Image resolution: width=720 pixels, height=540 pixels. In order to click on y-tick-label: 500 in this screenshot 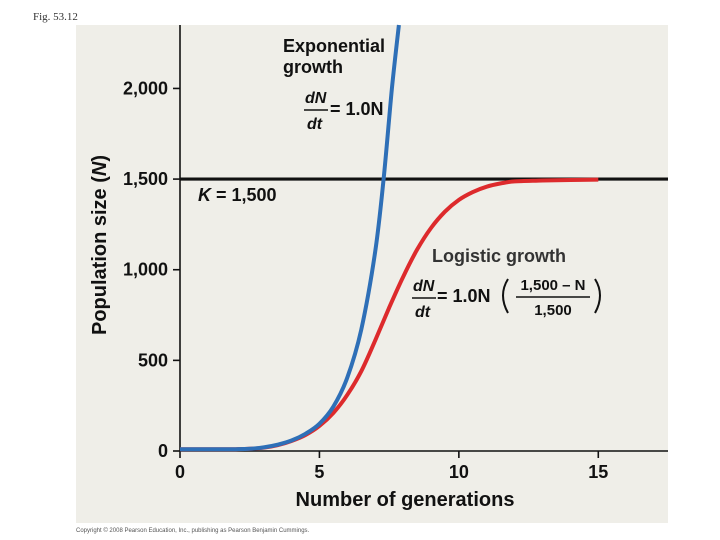, I will do `click(153, 360)`.